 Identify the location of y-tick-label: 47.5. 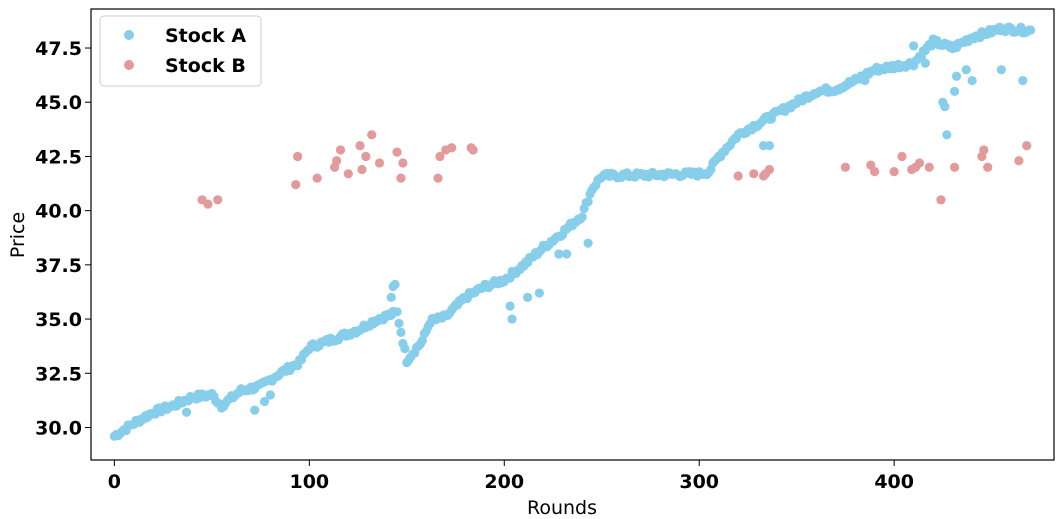
(58, 49).